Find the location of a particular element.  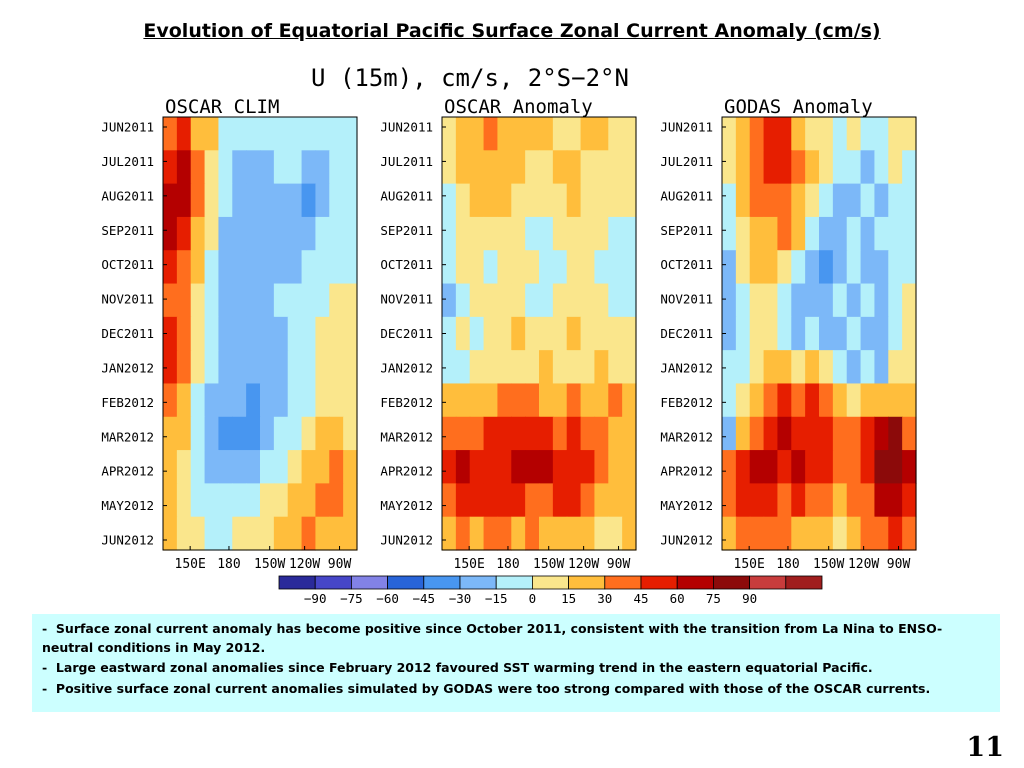

time-tick-label: JUL2011 is located at coordinates (127, 161).